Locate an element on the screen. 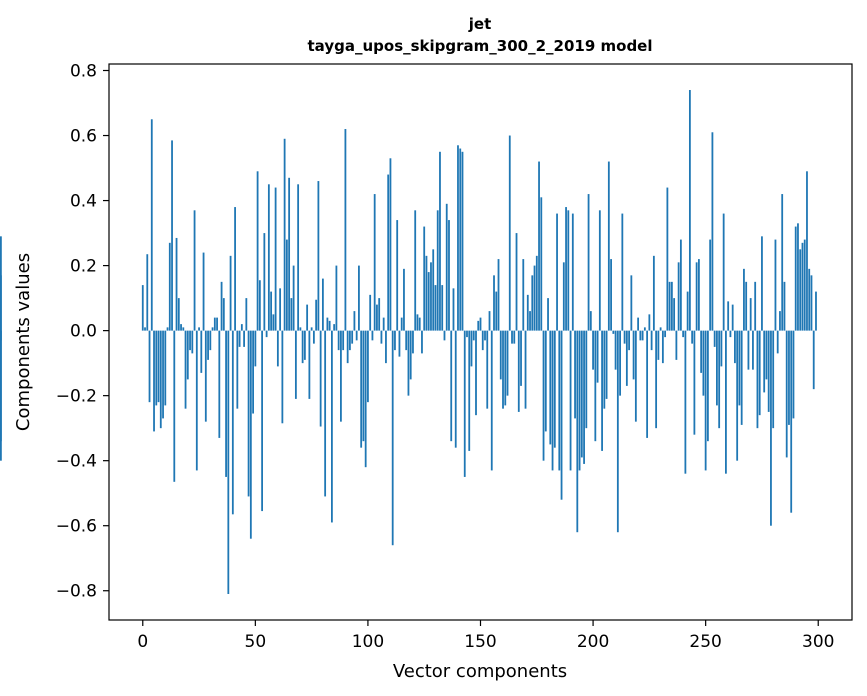  y-ticks-group: −0.8 −0.6 −0.4 −0.2 0.0 0.2 0.4 0.6 0.8 is located at coordinates (82, 332).